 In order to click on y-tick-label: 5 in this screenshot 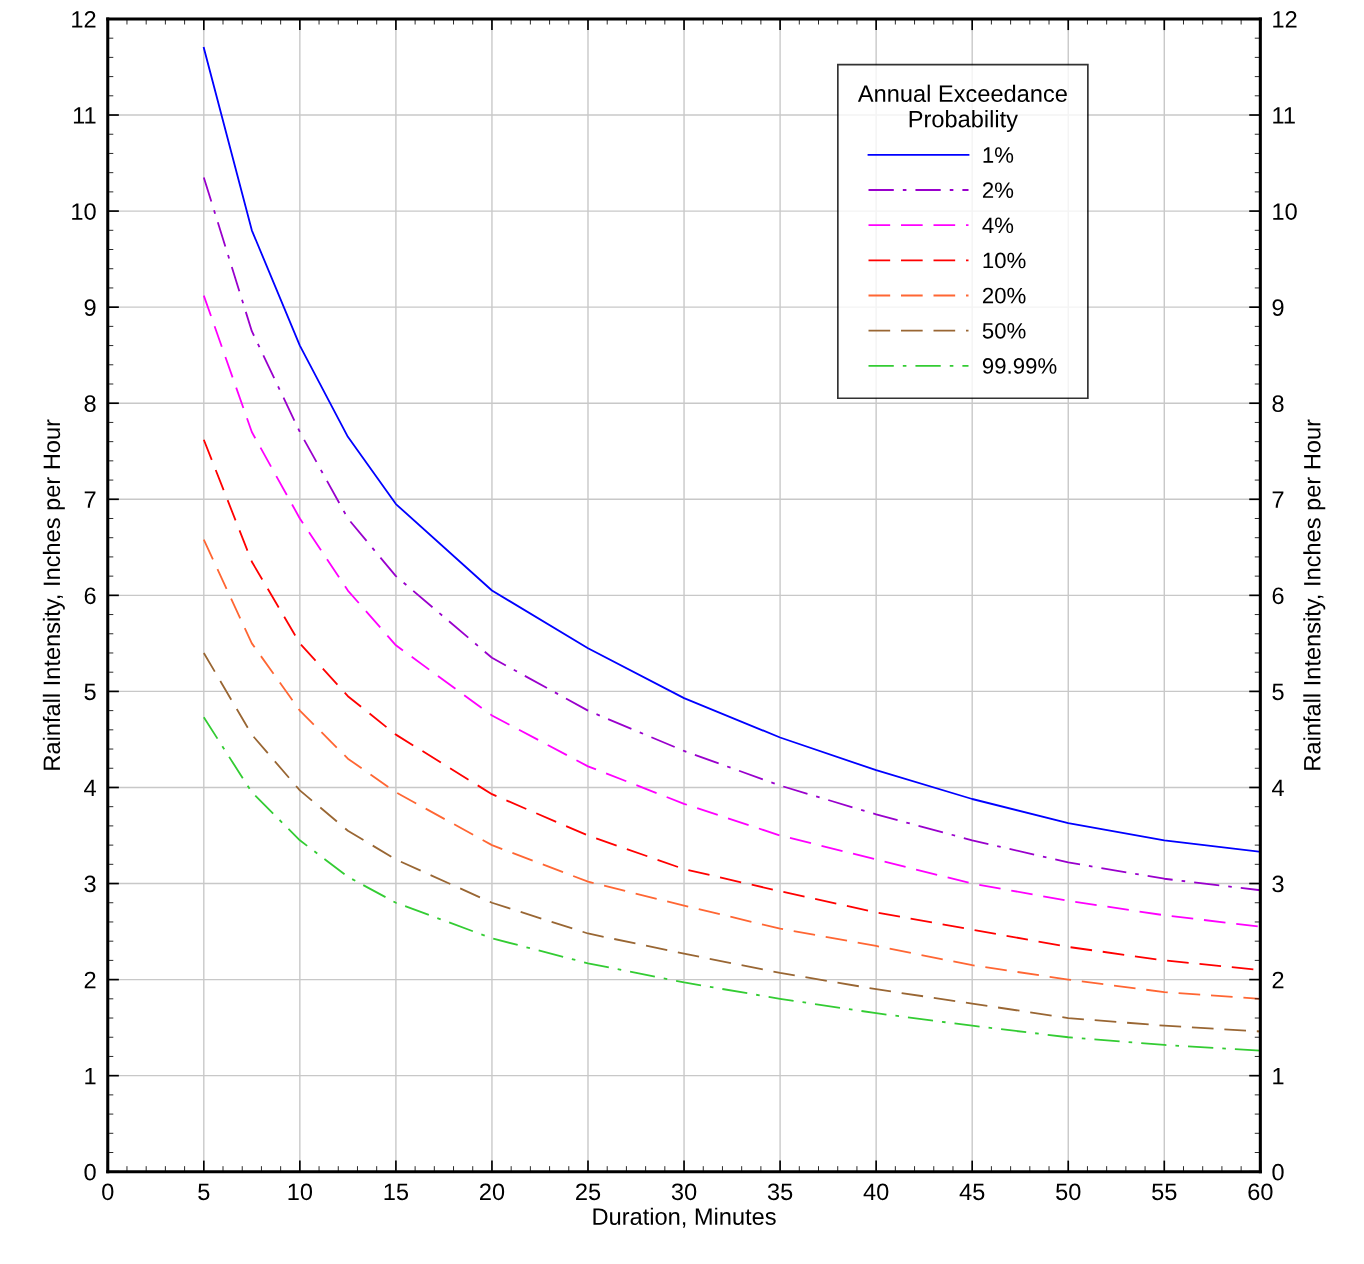, I will do `click(90, 692)`.